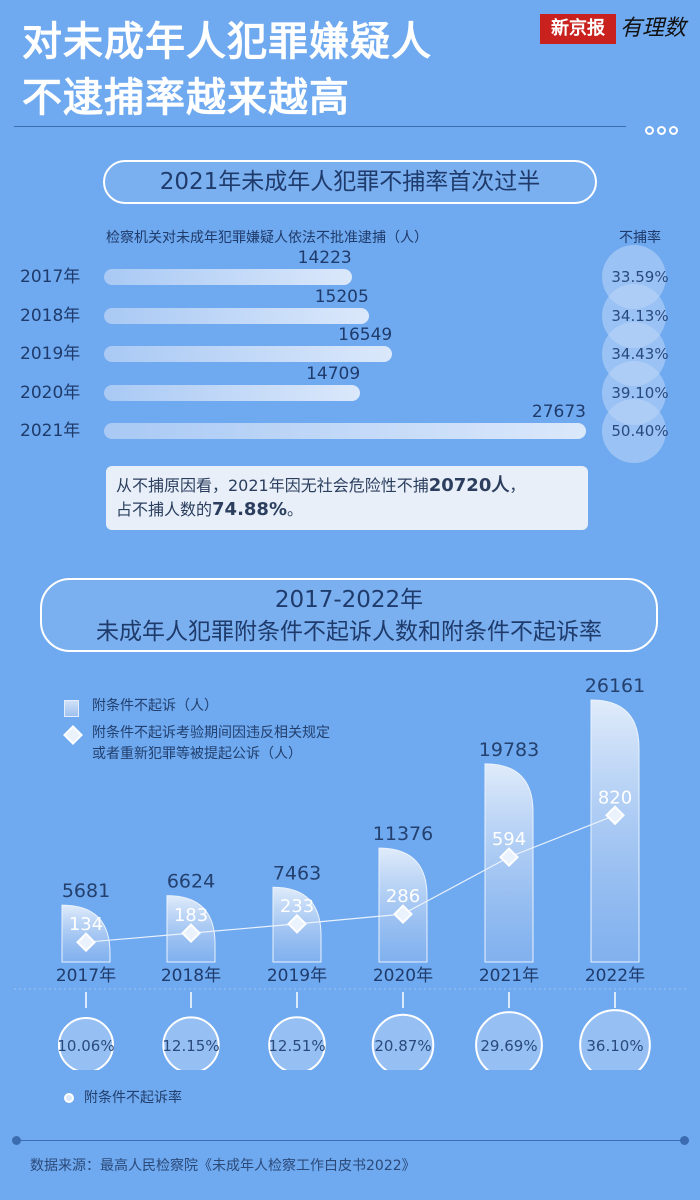 The height and width of the screenshot is (1200, 700). Describe the element at coordinates (614, 1046) in the screenshot. I see `rate-value: 36.10%` at that location.